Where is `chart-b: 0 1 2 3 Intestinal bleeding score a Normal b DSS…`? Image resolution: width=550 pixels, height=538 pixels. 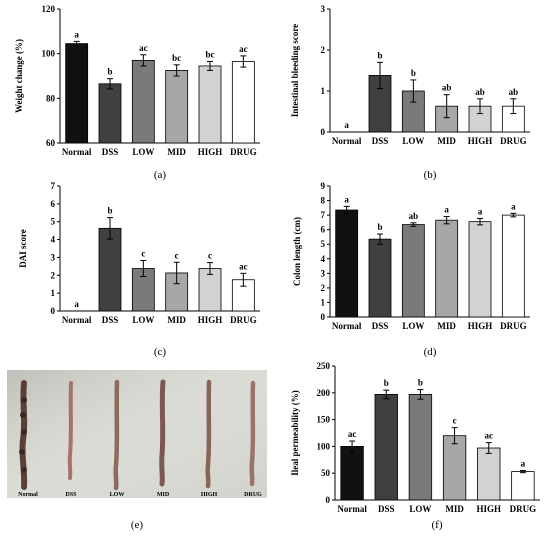
chart-b: 0 1 2 3 Intestinal bleeding score a Normal b DSS… is located at coordinates (410, 92).